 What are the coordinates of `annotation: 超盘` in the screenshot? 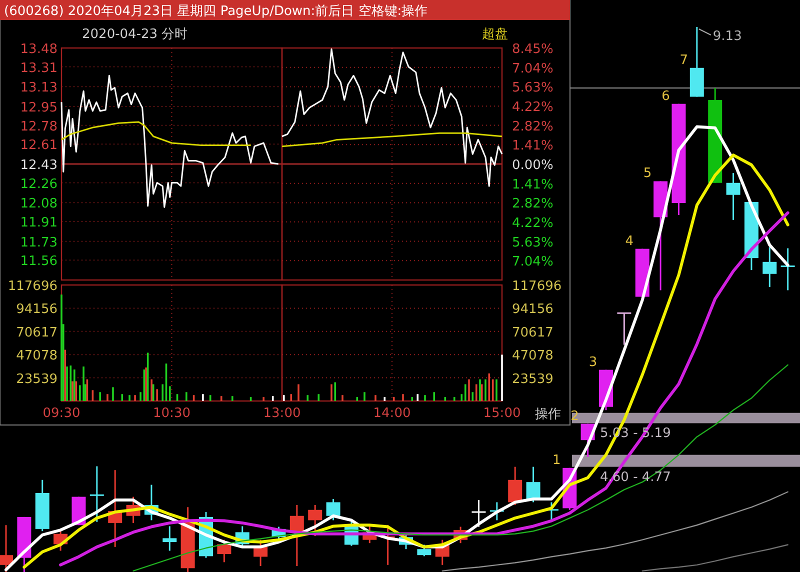 It's located at (495, 34).